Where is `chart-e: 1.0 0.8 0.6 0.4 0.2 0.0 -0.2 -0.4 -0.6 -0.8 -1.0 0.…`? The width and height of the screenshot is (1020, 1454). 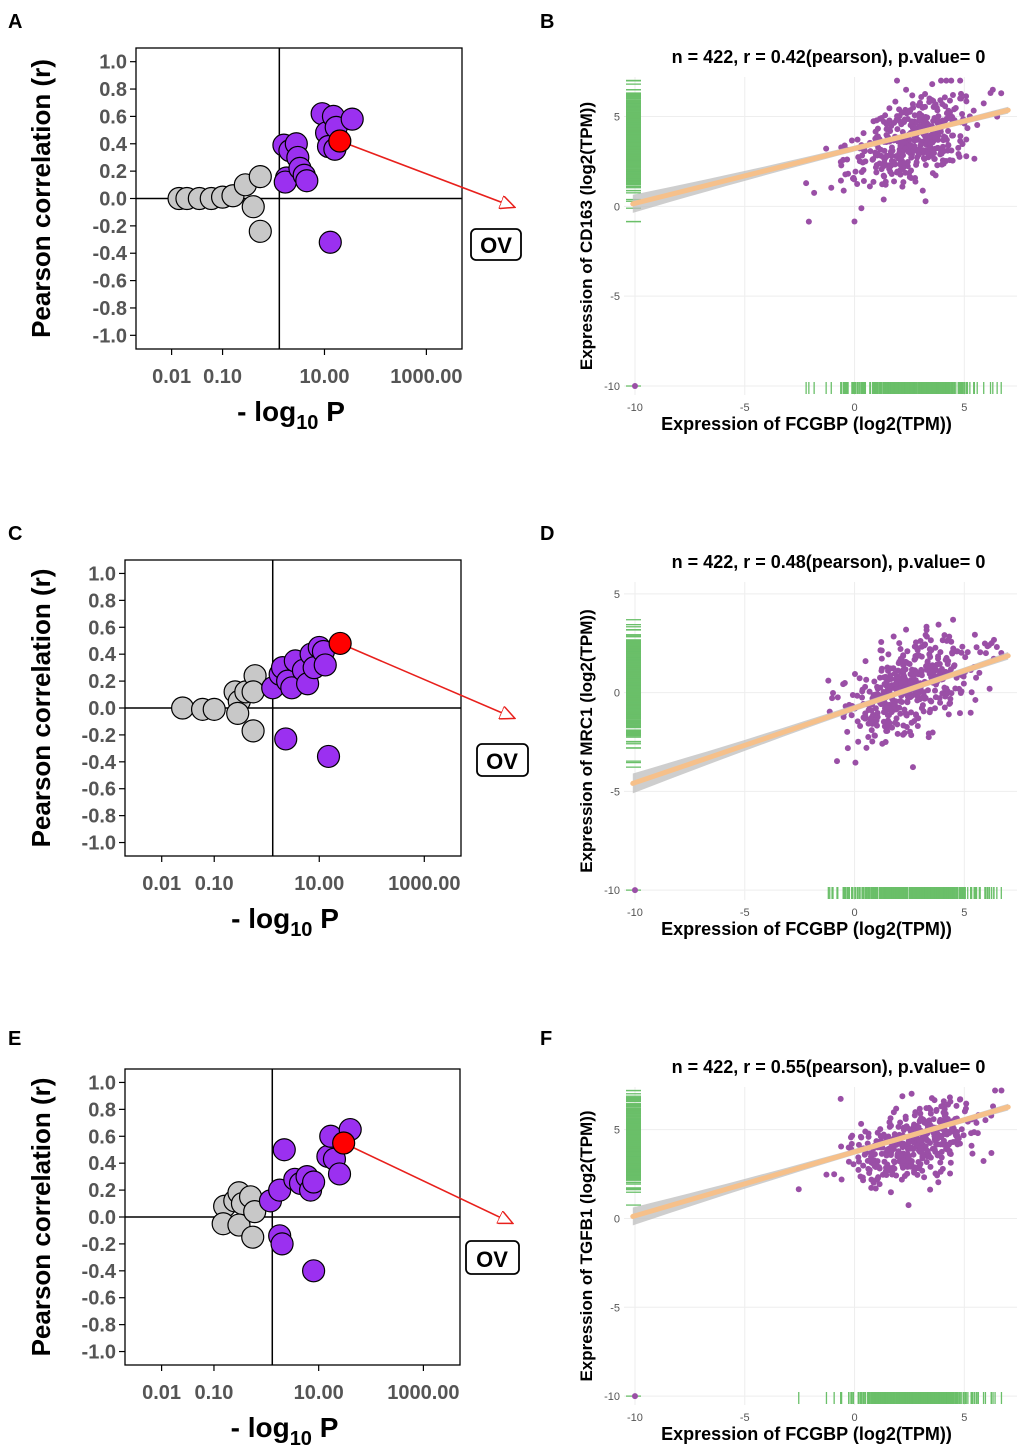 chart-e: 1.0 0.8 0.6 0.4 0.2 0.0 -0.2 -0.4 -0.6 -0.8 -1.0 0.… is located at coordinates (269, 1259).